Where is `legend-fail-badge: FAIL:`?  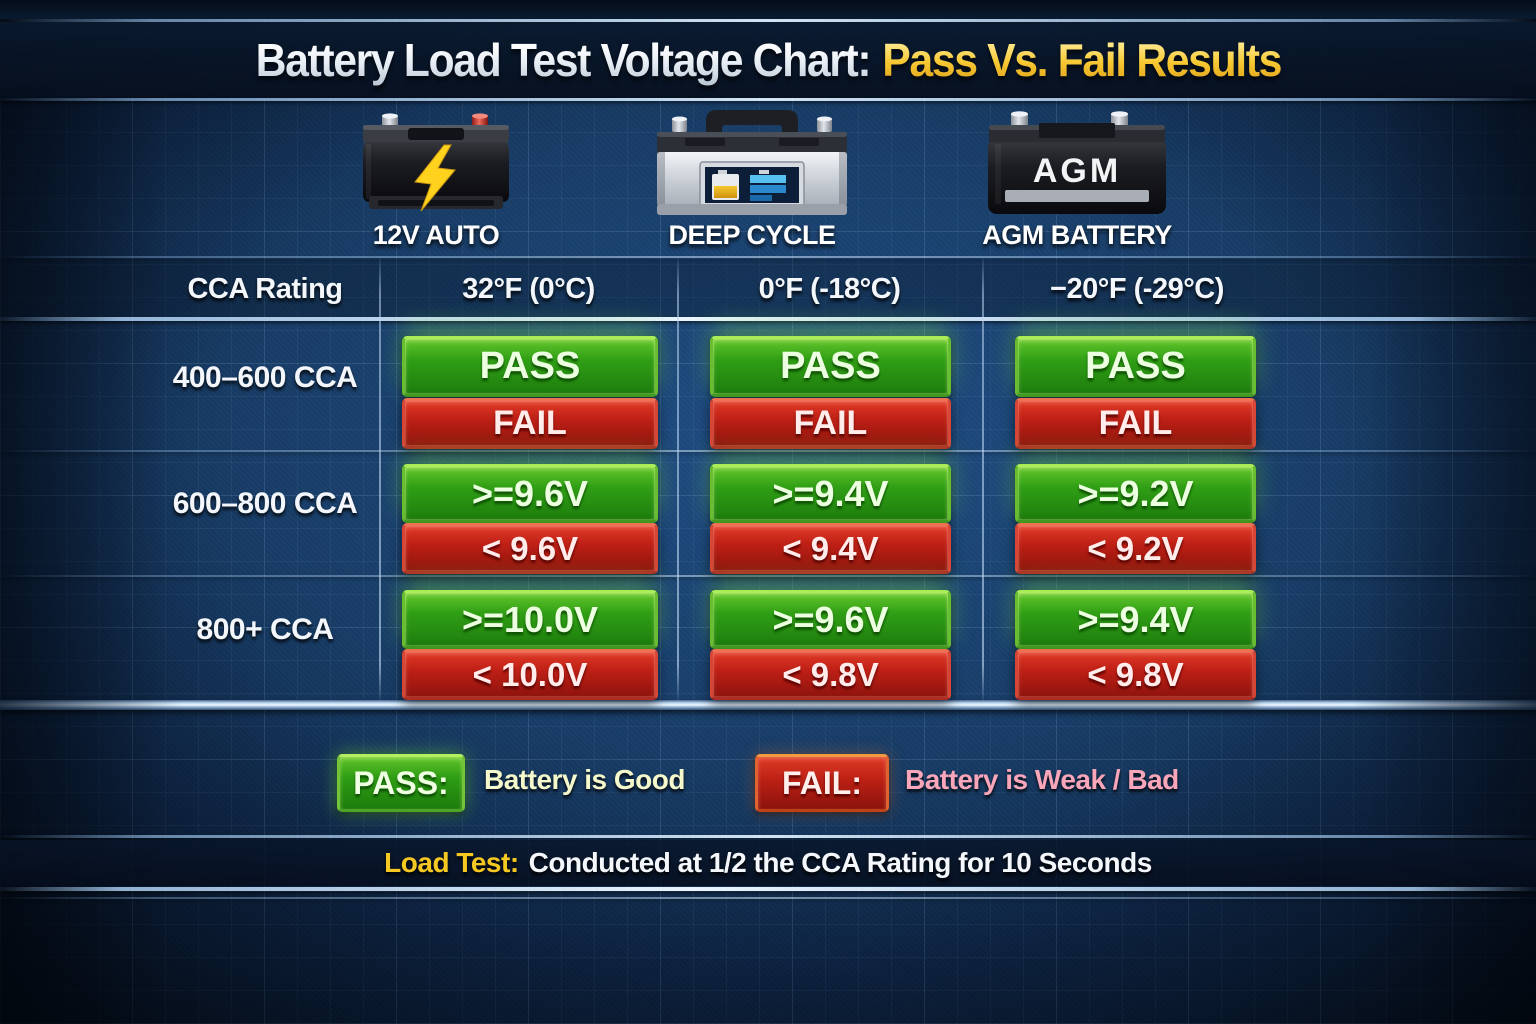
legend-fail-badge: FAIL: is located at coordinates (822, 783).